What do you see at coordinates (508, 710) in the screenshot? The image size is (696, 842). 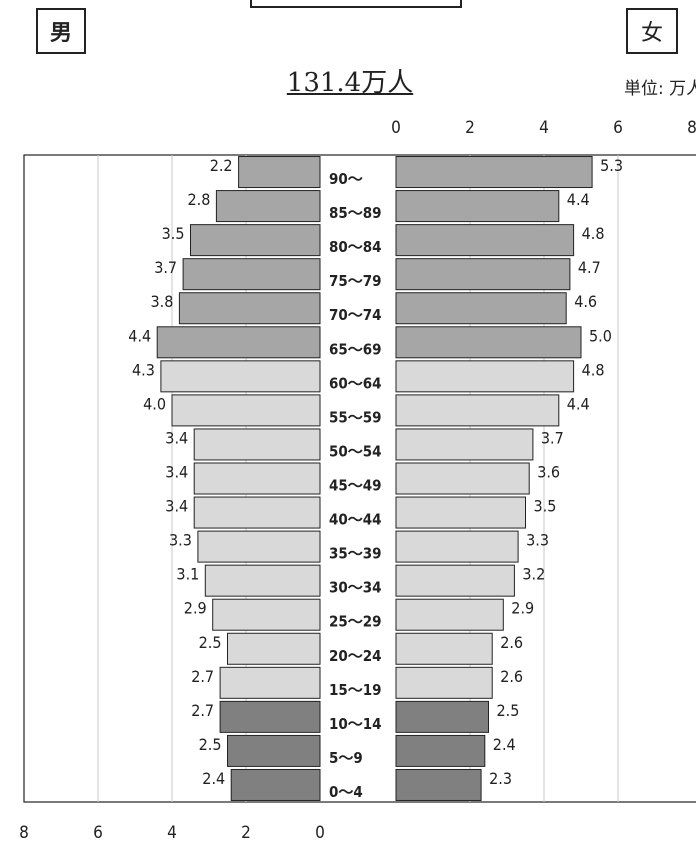 I see `female-value-label: 2.5` at bounding box center [508, 710].